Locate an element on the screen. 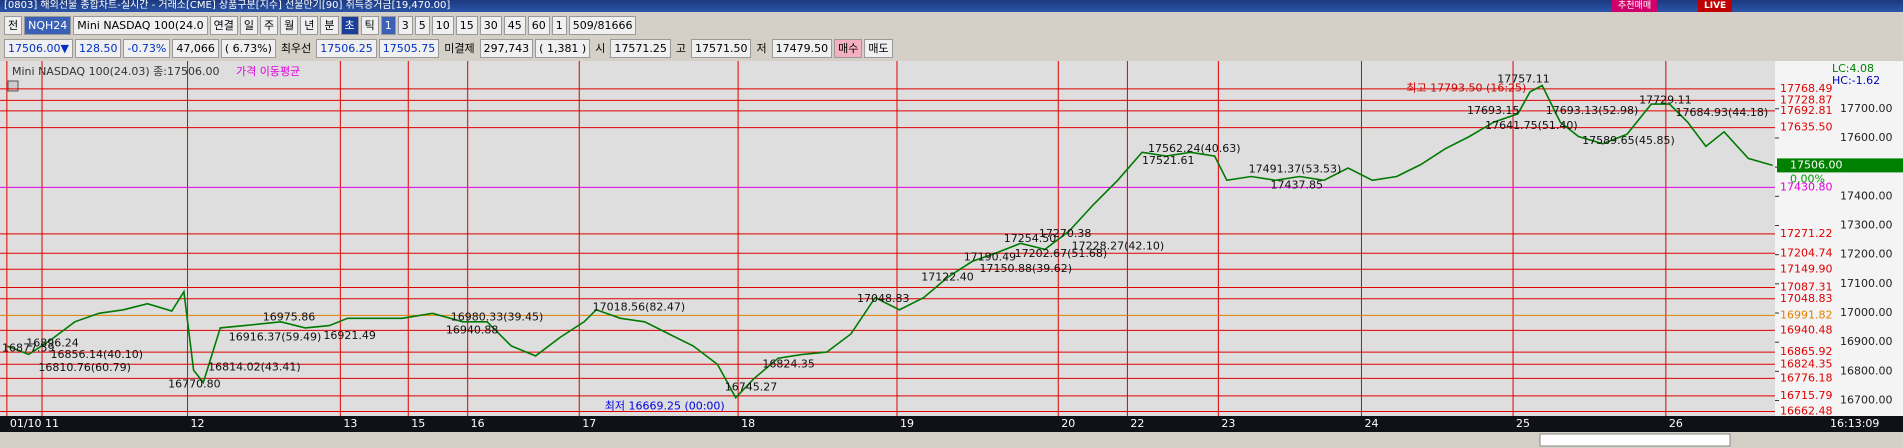 This screenshot has width=1903, height=448. y-tick-label: 17600.00 is located at coordinates (1866, 137).